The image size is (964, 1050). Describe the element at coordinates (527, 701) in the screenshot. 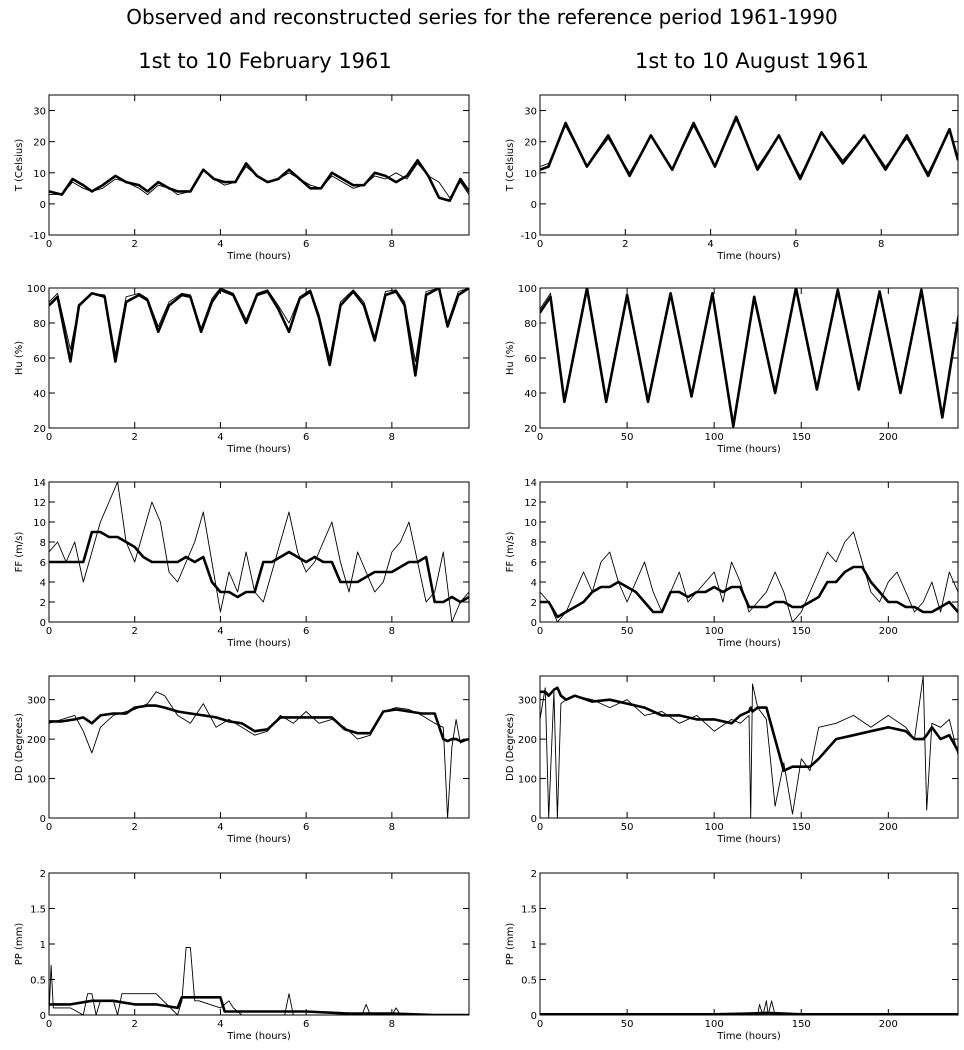

I see `y-tick-label: 300` at that location.